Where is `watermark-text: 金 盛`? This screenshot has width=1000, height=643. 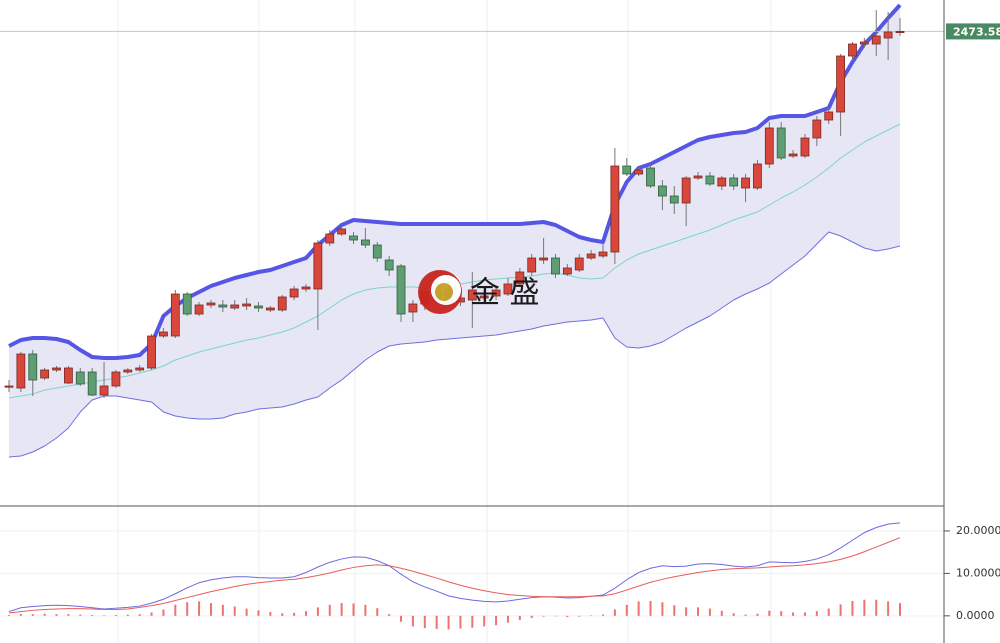 watermark-text: 金 盛 is located at coordinates (505, 293).